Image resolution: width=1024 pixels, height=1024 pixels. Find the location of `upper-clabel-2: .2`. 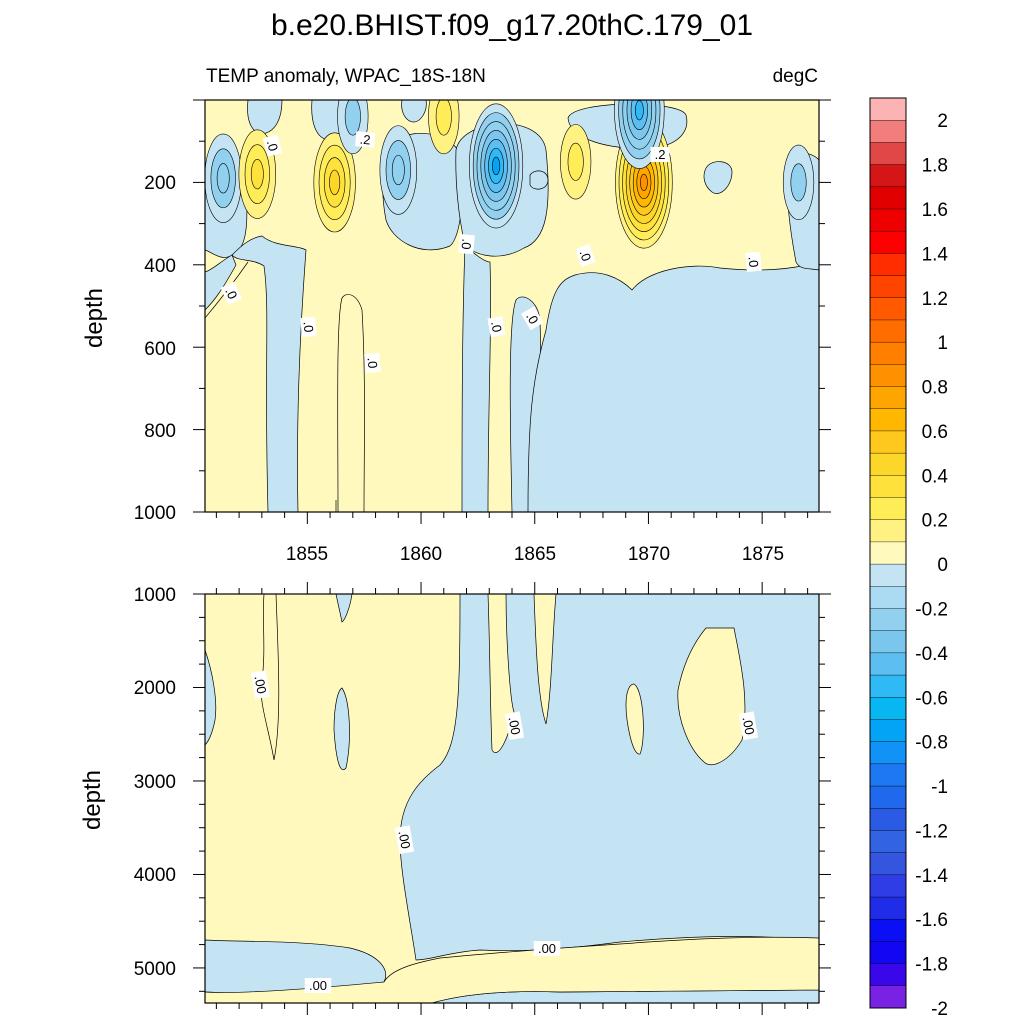

upper-clabel-2: .2 is located at coordinates (365, 139).